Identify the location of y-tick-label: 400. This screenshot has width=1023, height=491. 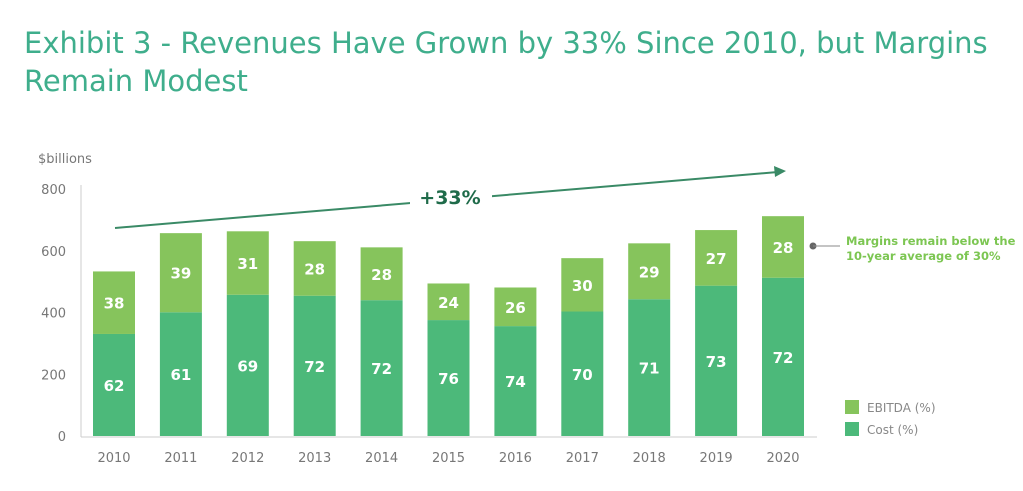
(53, 314).